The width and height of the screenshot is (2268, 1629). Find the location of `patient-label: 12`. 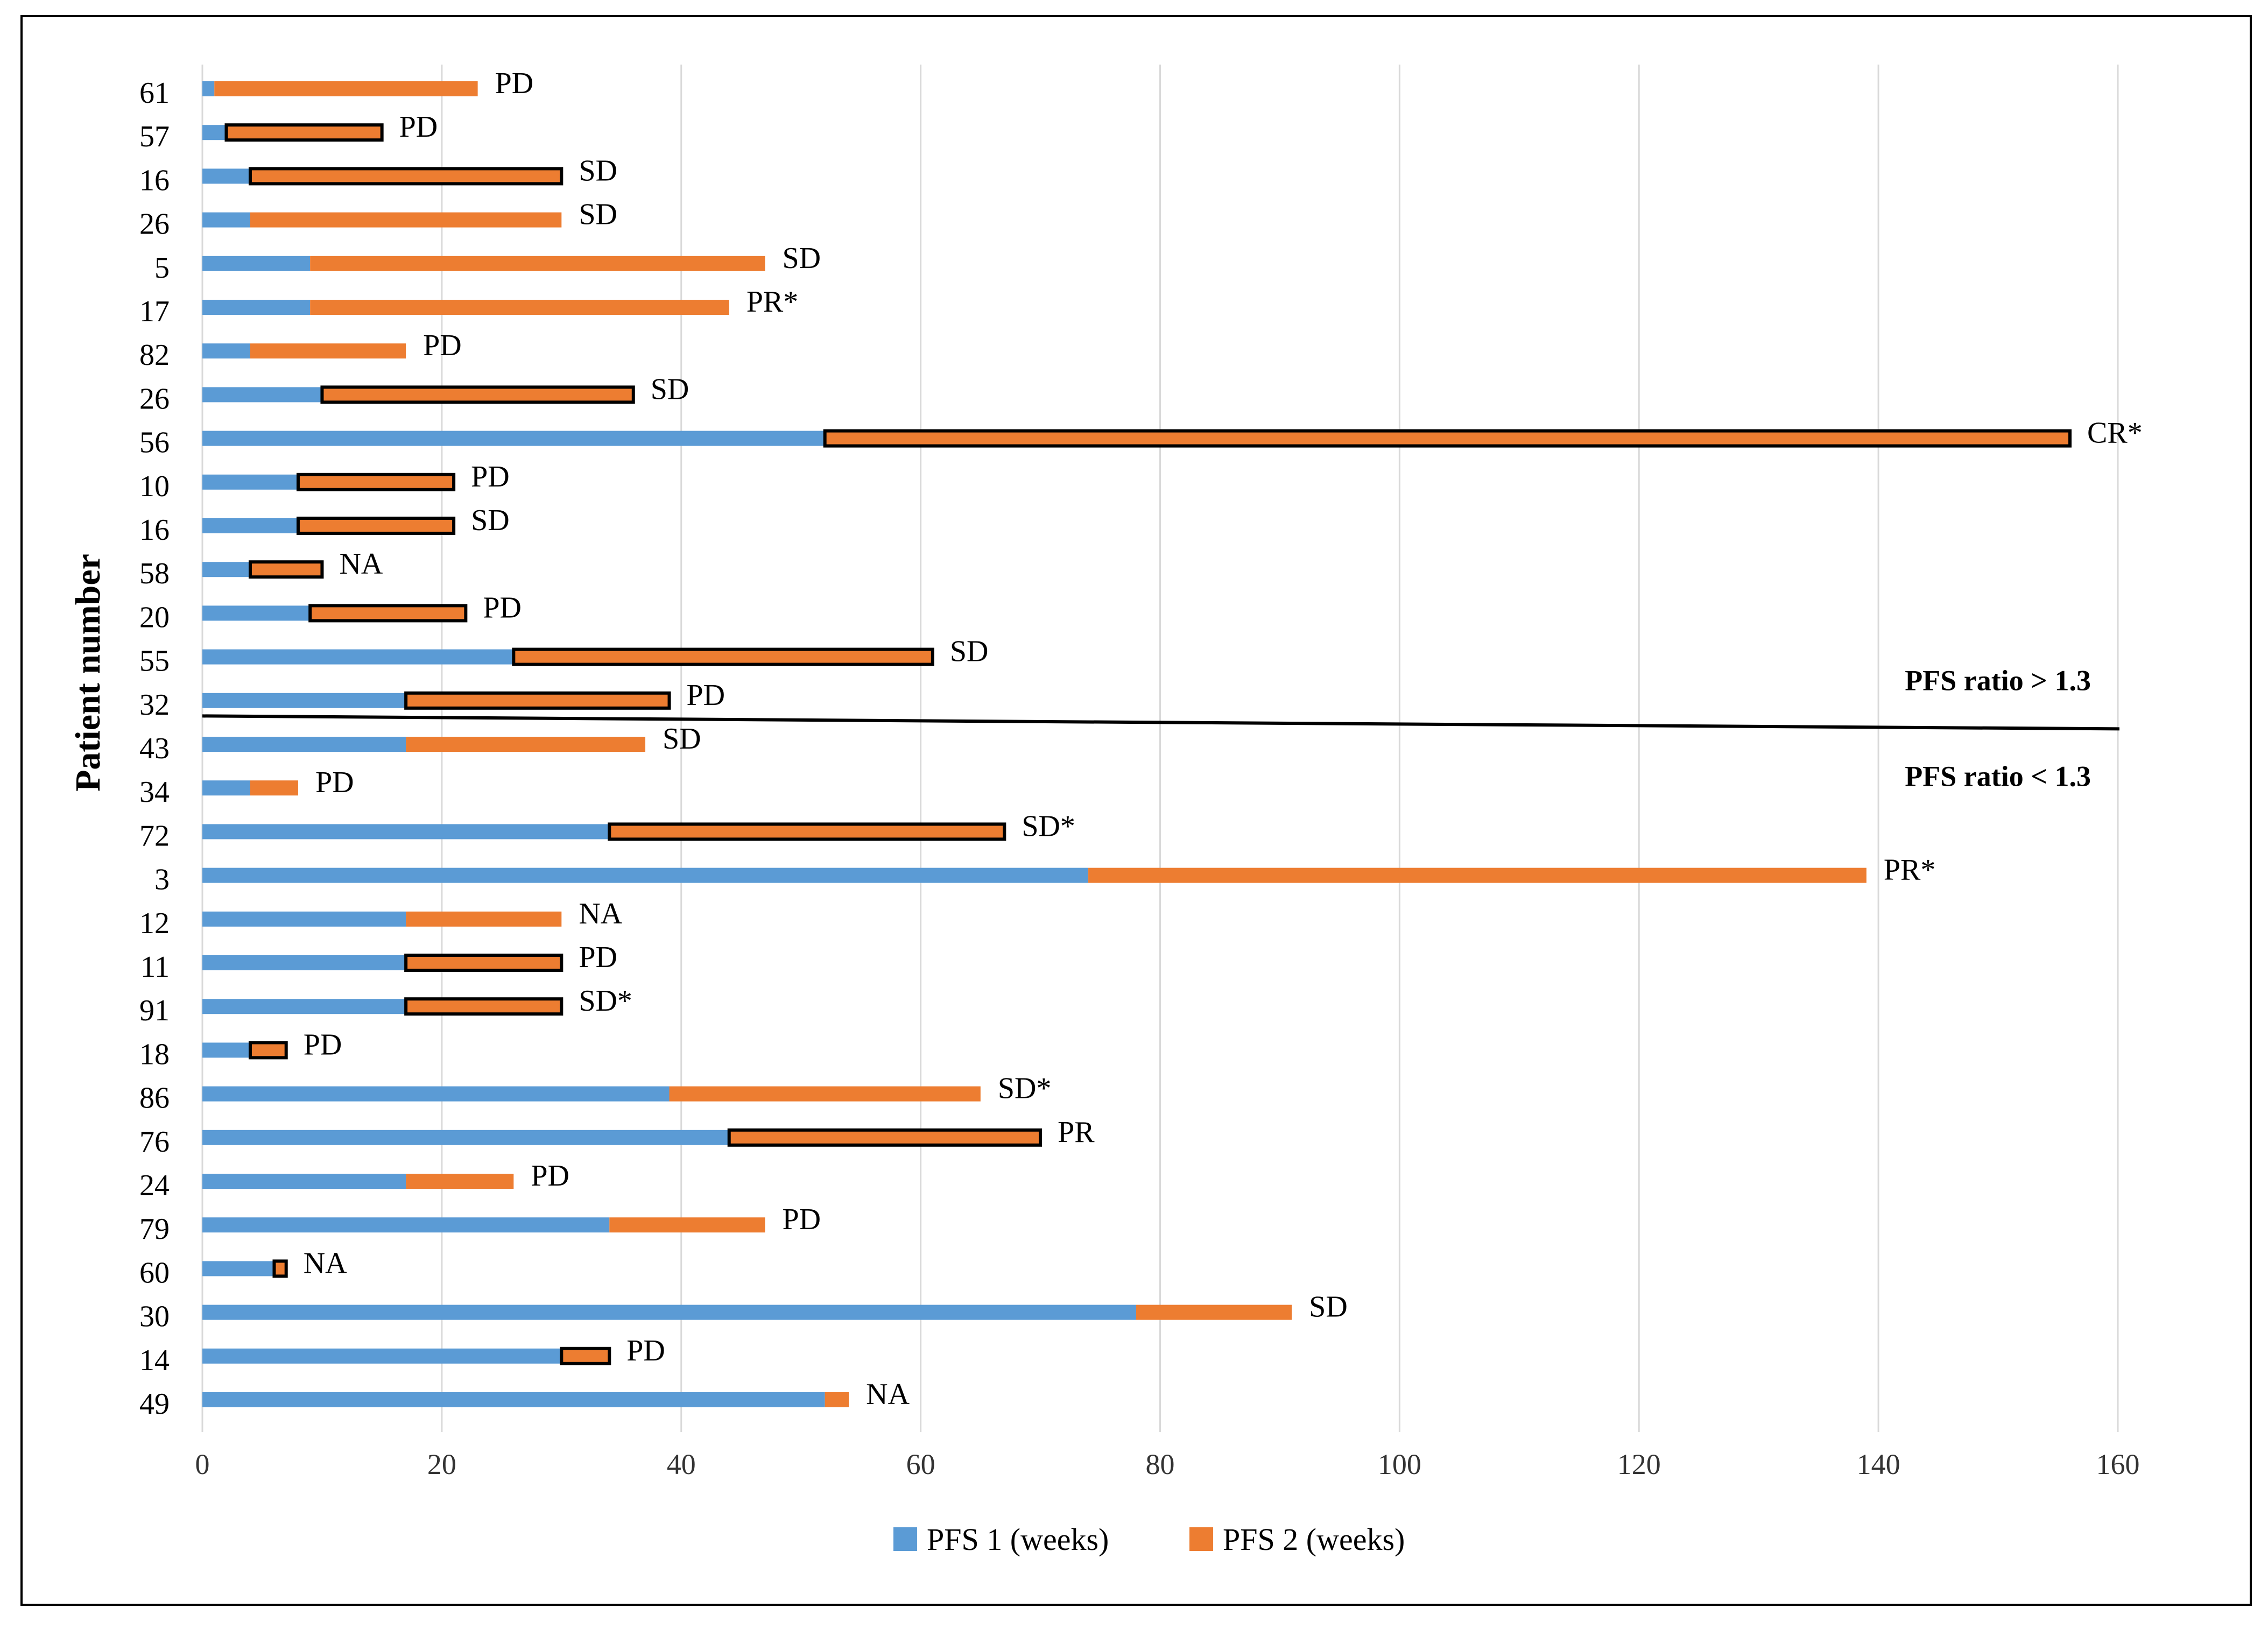

patient-label: 12 is located at coordinates (154, 923).